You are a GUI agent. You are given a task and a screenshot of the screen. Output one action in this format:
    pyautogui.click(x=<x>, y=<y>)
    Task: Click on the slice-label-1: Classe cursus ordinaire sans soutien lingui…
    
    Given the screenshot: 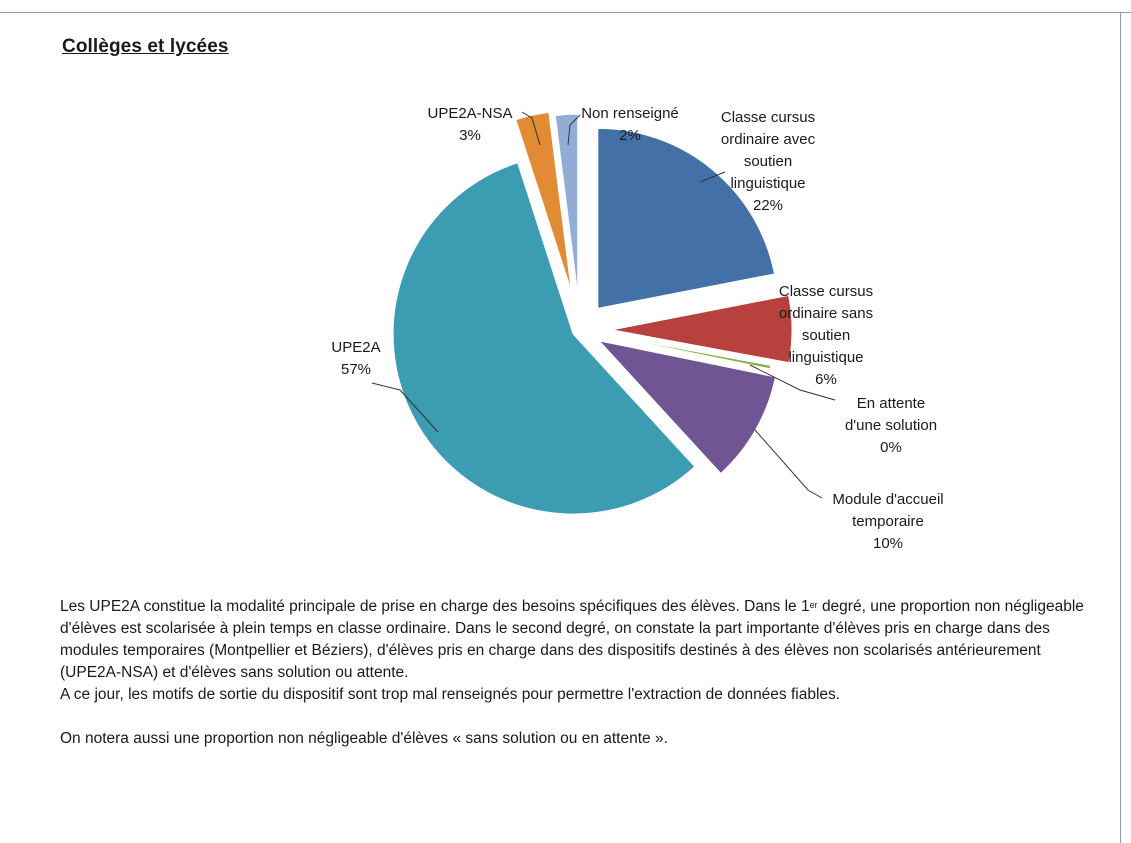 What is the action you would take?
    pyautogui.click(x=826, y=335)
    